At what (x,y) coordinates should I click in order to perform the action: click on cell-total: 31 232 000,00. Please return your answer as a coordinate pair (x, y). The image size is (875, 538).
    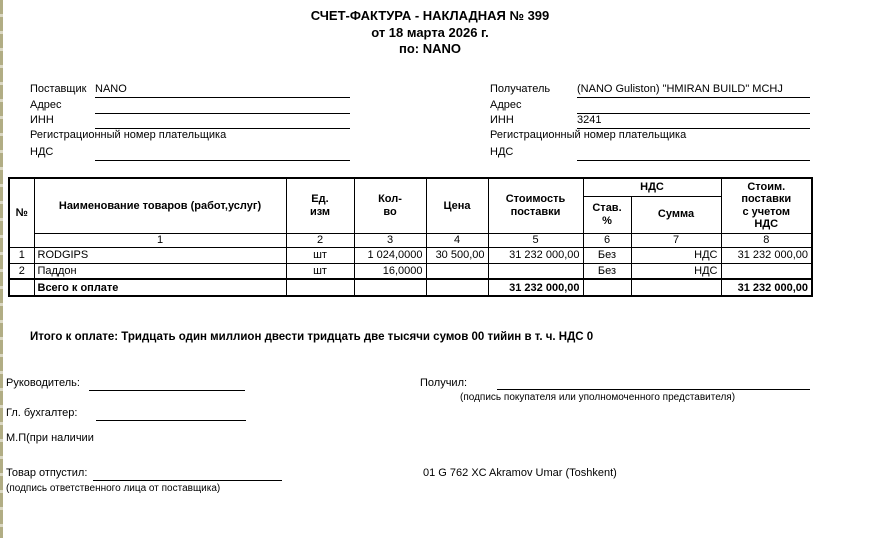
    Looking at the image, I should click on (766, 255).